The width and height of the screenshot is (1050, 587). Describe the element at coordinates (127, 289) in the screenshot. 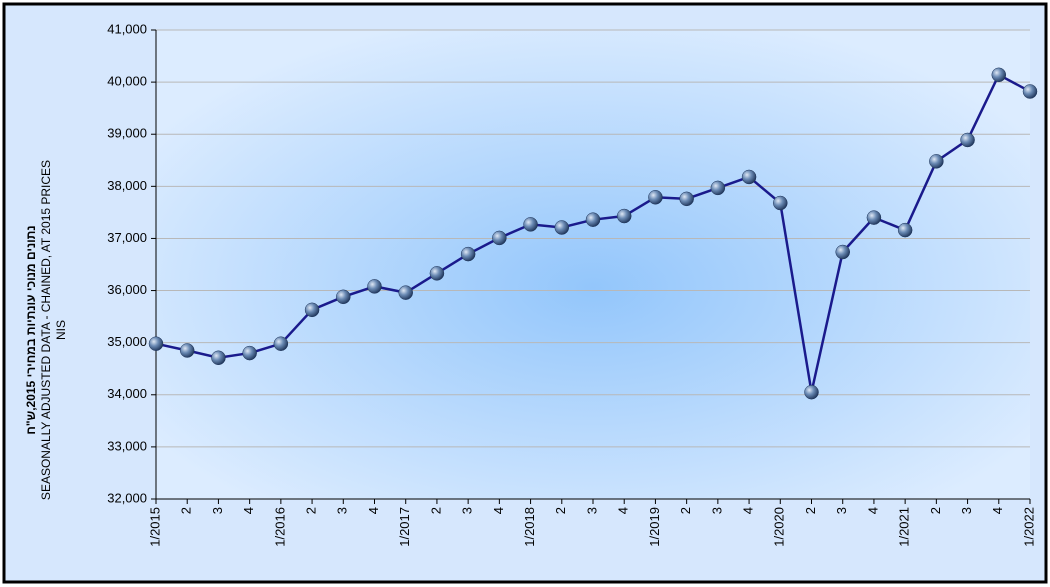

I see `y-tick-label: 36,000` at that location.